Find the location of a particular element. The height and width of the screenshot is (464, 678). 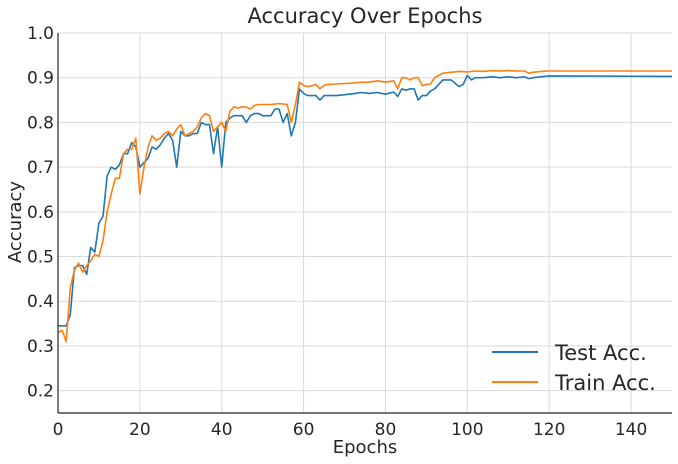

x-tick-label: 120 is located at coordinates (549, 430).